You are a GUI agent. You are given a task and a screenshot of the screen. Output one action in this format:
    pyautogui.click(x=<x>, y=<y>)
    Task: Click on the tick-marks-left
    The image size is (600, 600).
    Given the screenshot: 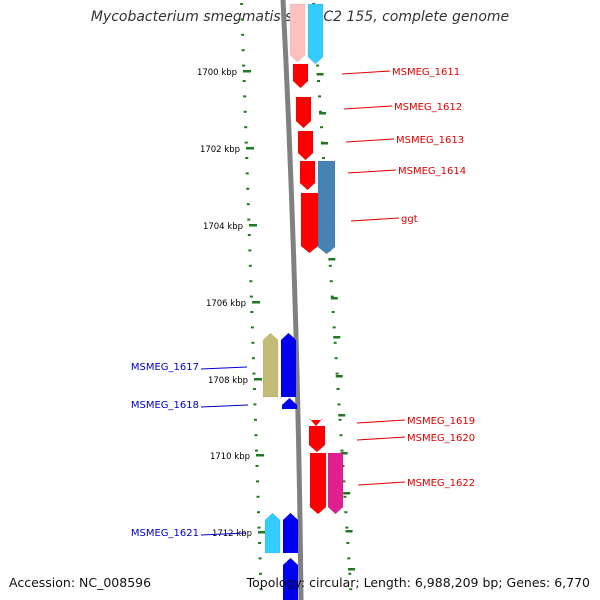 What is the action you would take?
    pyautogui.click(x=253, y=297)
    